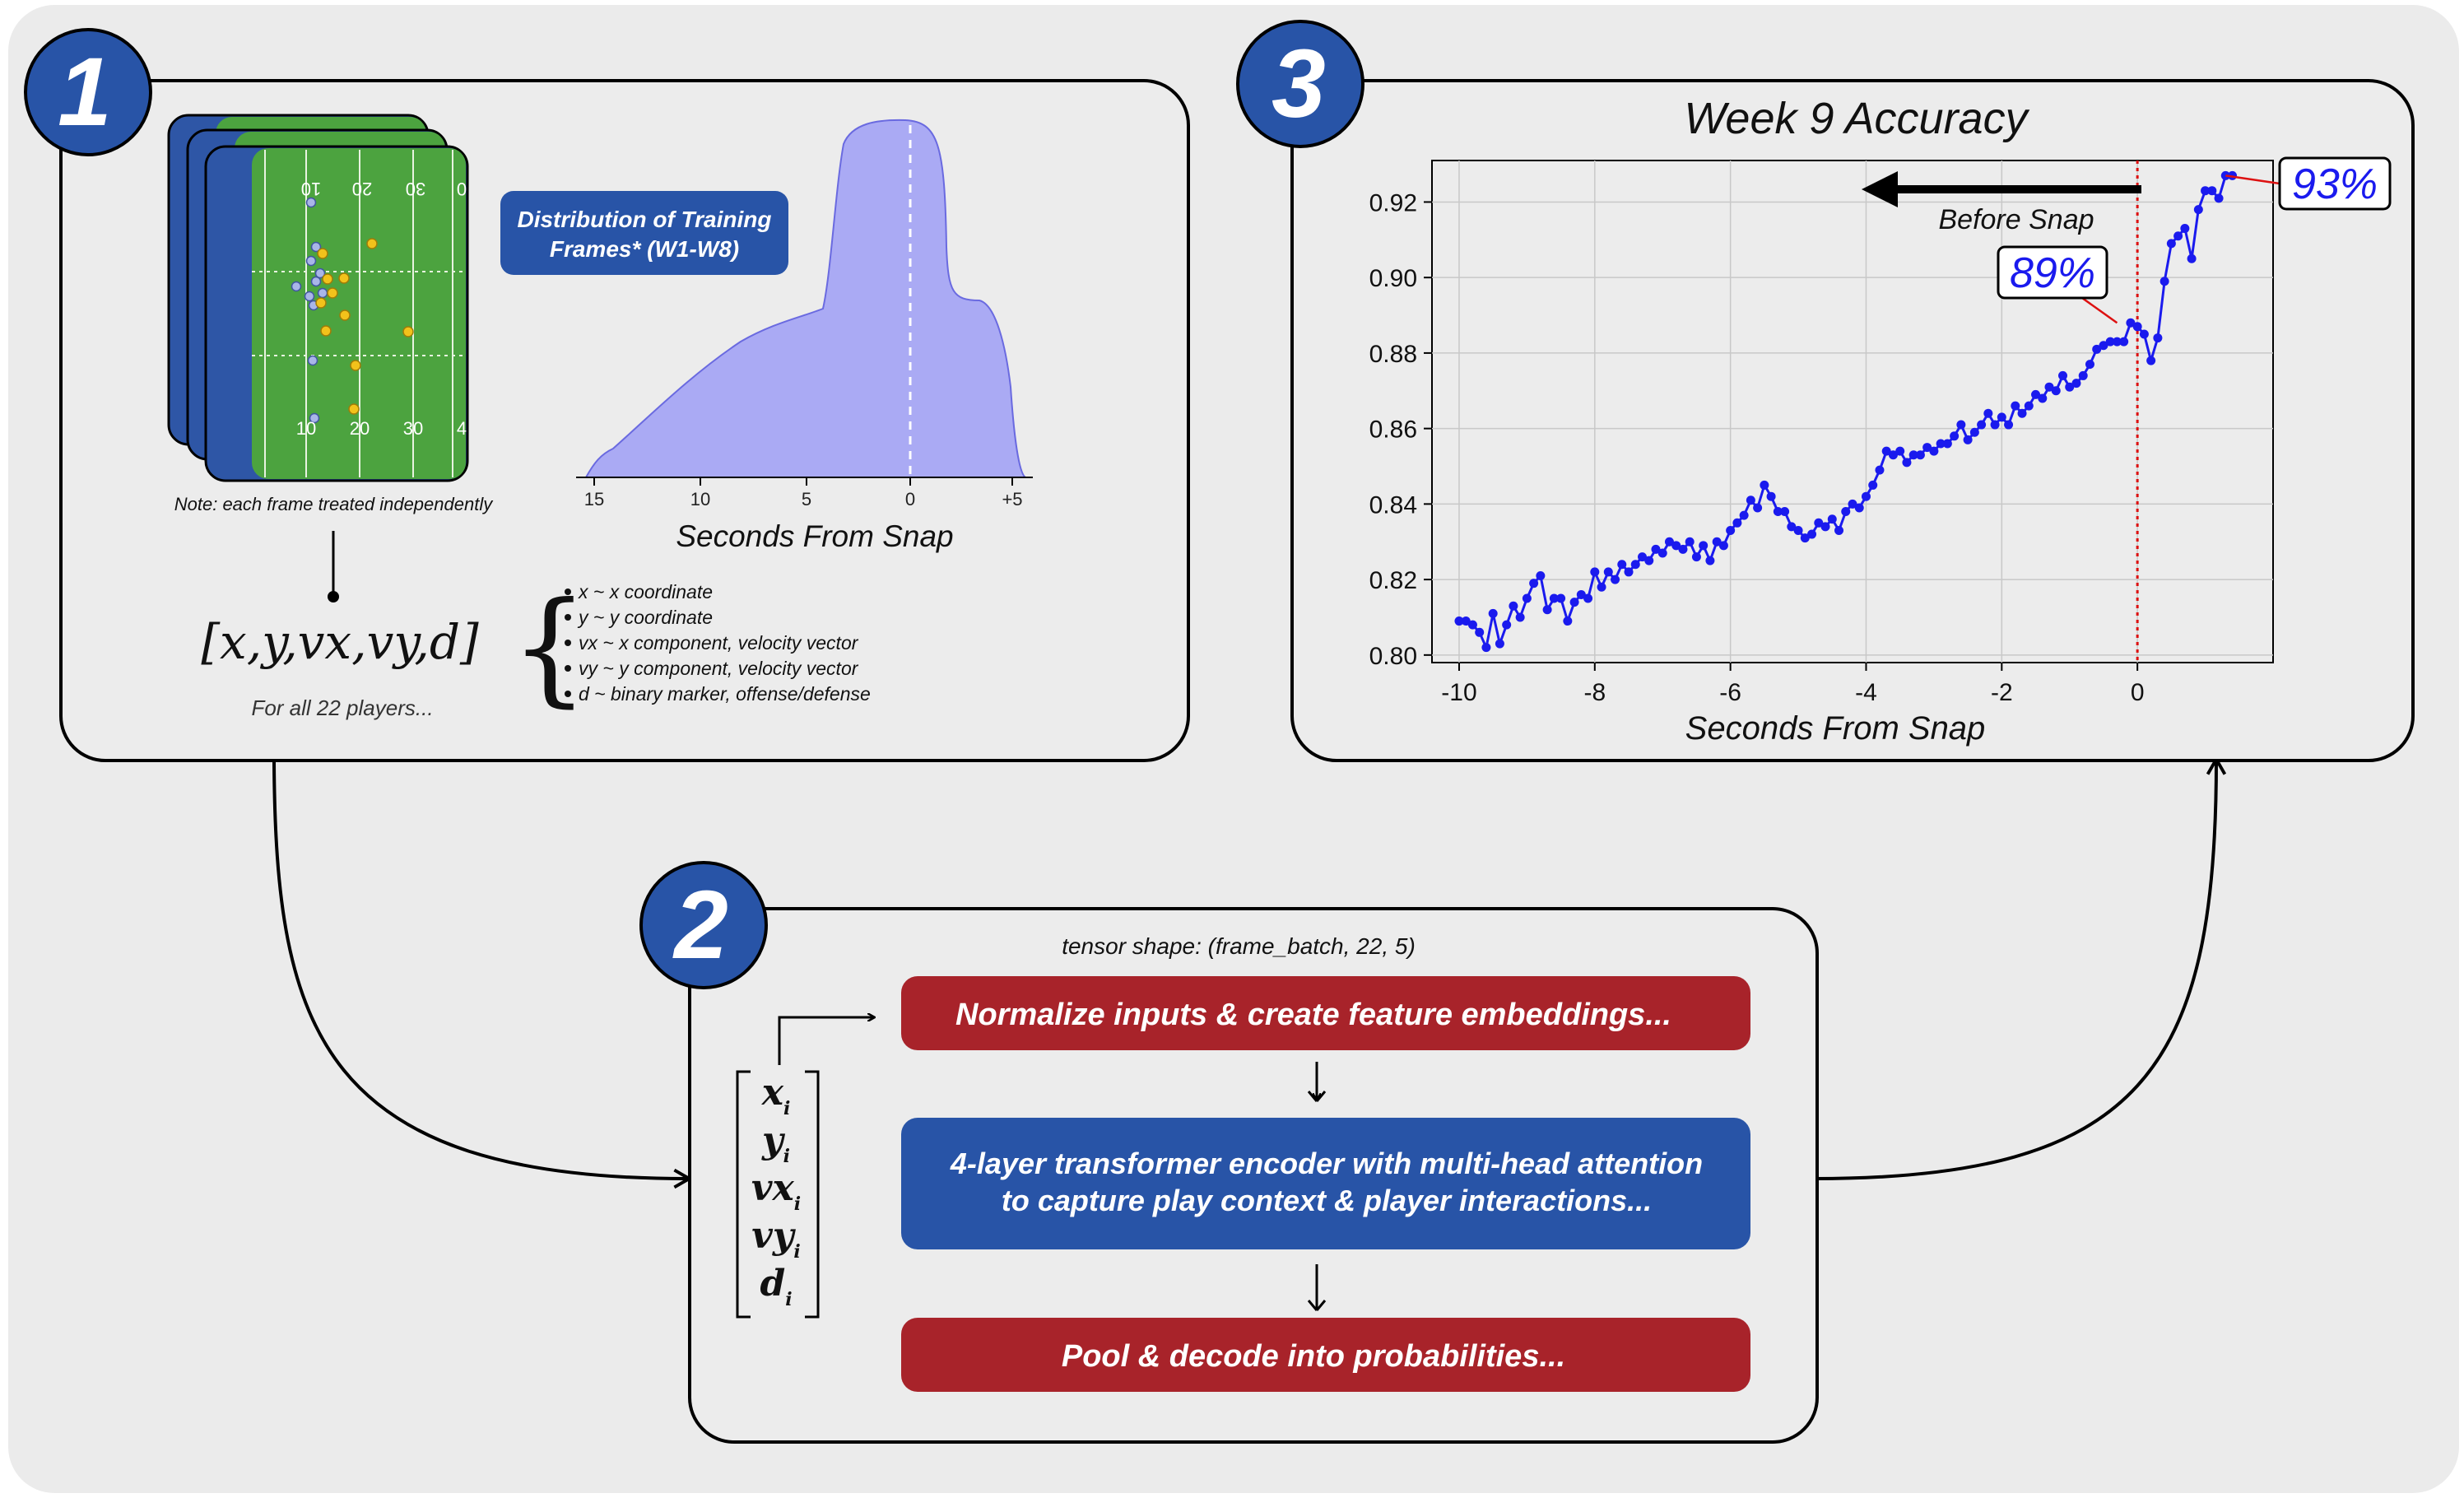 This screenshot has height=1498, width=2464. I want to click on field-to-vector-dot, so click(333, 596).